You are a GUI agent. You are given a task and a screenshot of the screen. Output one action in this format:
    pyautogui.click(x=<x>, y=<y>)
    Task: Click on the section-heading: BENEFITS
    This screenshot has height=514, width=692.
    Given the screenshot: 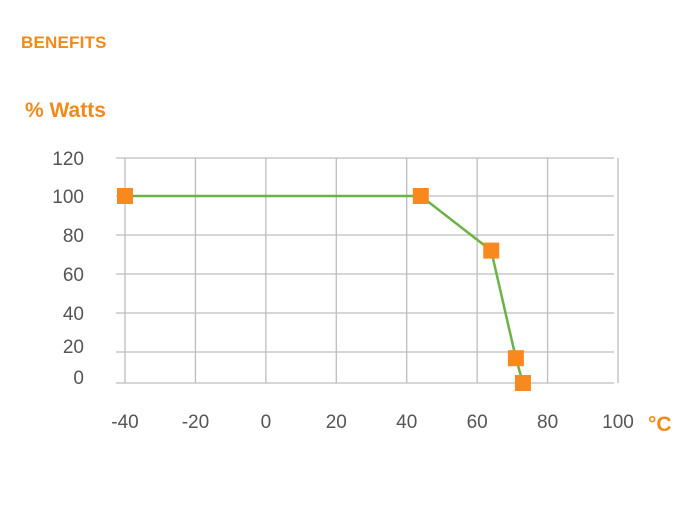 What is the action you would take?
    pyautogui.click(x=64, y=42)
    